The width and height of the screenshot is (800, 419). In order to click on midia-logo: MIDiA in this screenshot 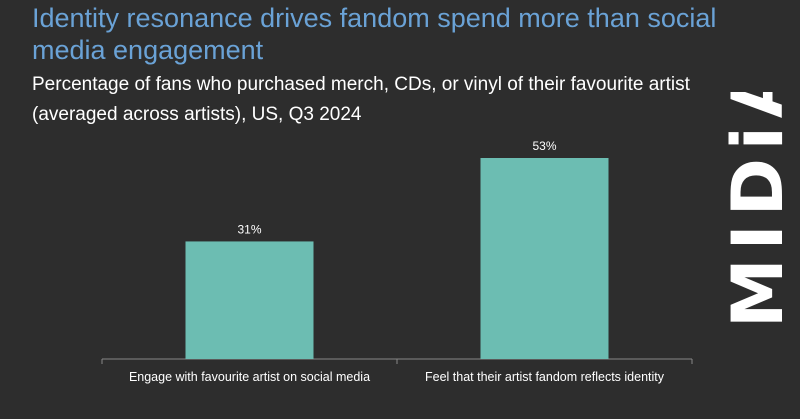, I will do `click(758, 210)`.